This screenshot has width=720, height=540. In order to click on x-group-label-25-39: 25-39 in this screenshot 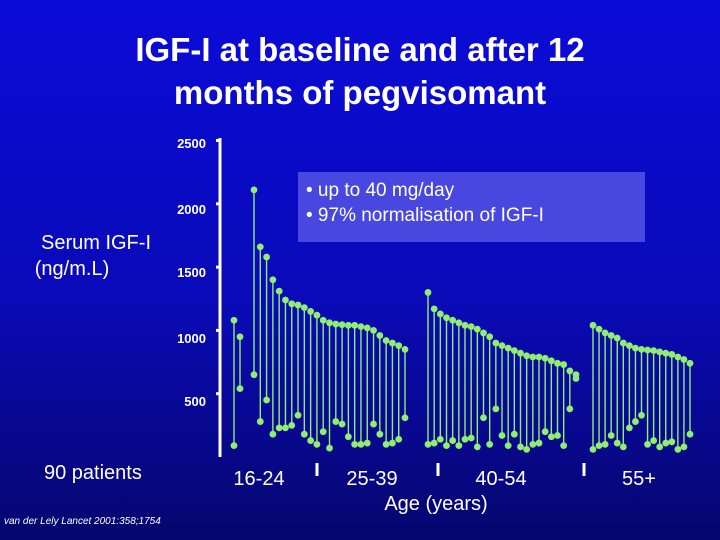, I will do `click(372, 479)`.